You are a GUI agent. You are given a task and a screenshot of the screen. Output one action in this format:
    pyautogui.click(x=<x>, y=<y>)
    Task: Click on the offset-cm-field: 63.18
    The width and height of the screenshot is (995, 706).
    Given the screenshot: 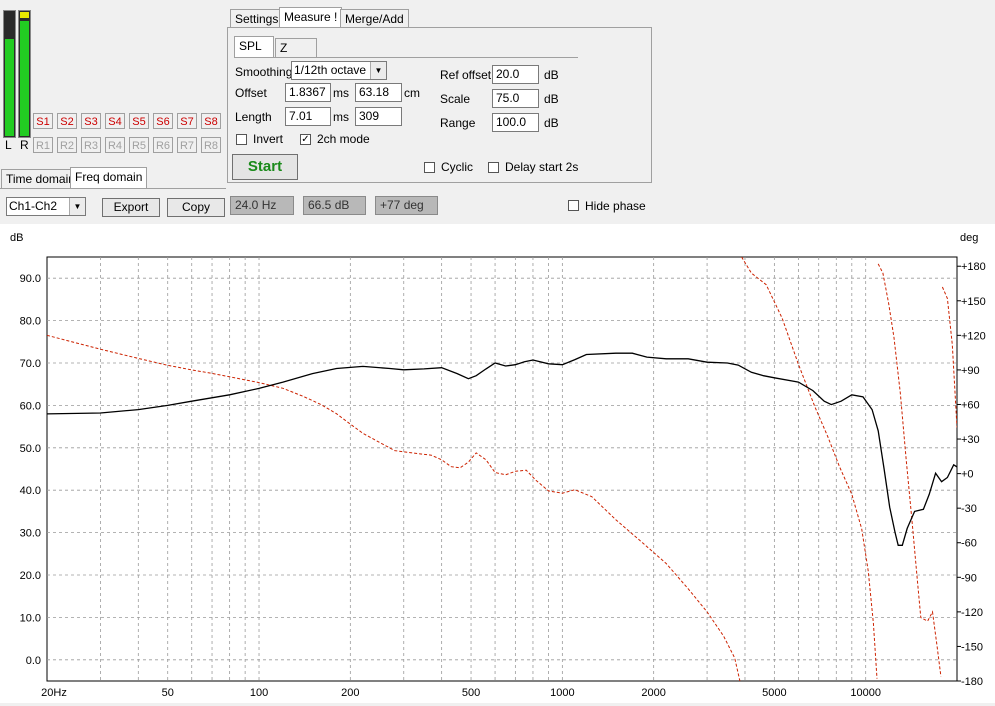 What is the action you would take?
    pyautogui.click(x=378, y=92)
    